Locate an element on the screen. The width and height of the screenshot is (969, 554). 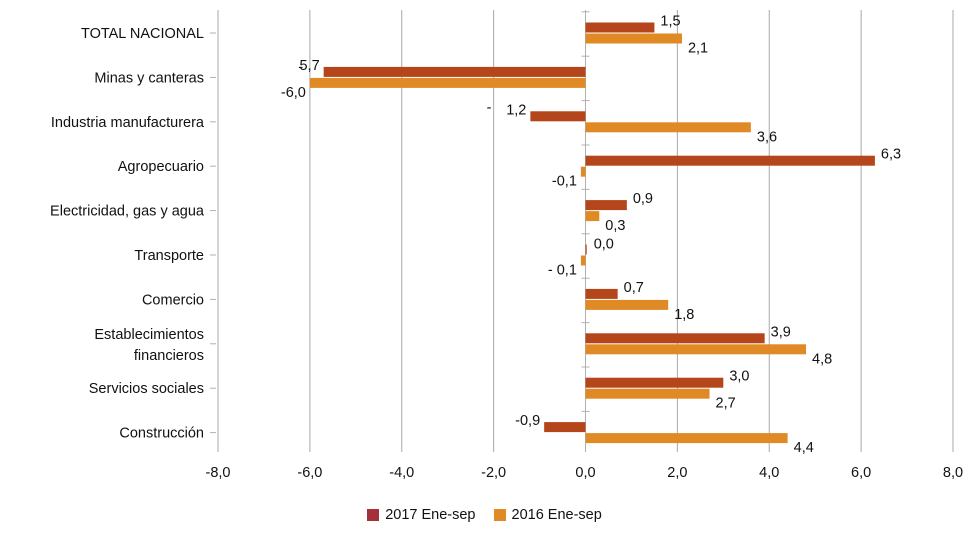
data-label: 6,3 is located at coordinates (891, 155).